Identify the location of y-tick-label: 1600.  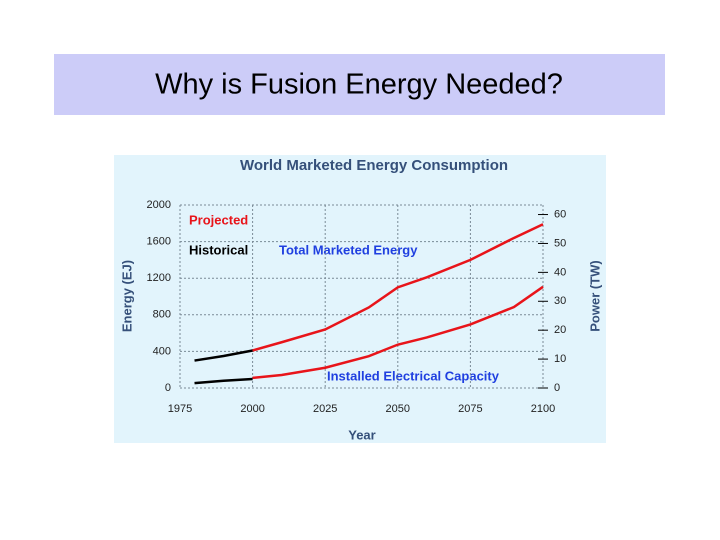
(159, 242).